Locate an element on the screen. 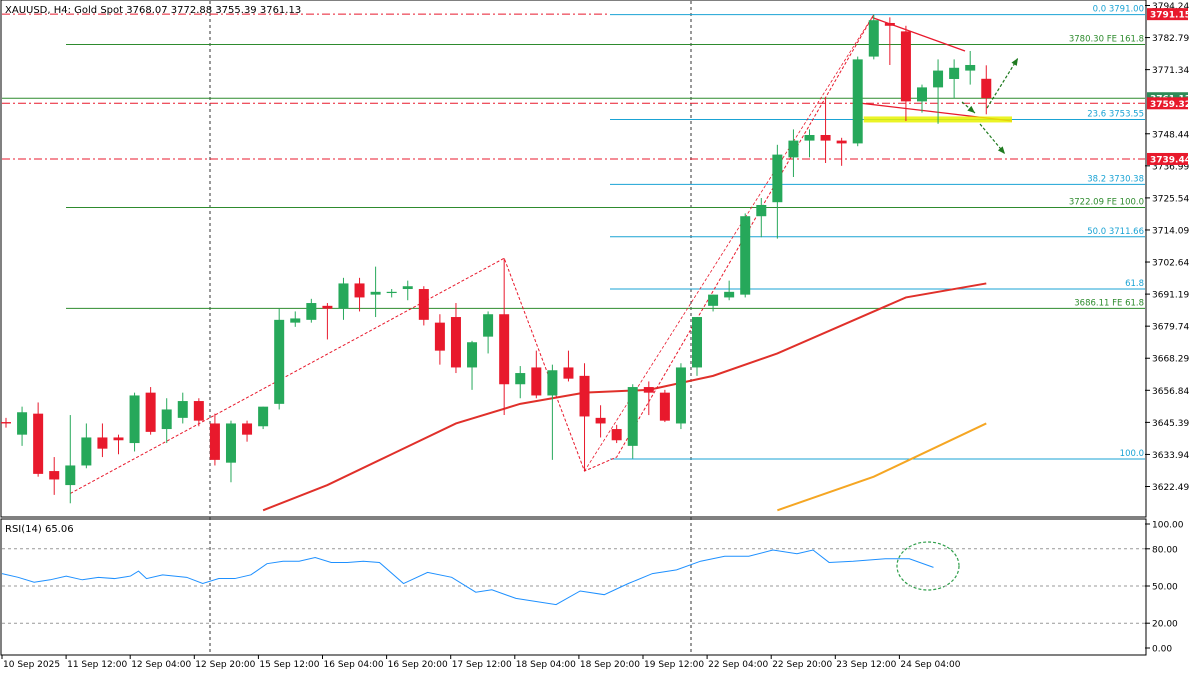  time-tick-label: 23 Sep 12:00 is located at coordinates (866, 665).